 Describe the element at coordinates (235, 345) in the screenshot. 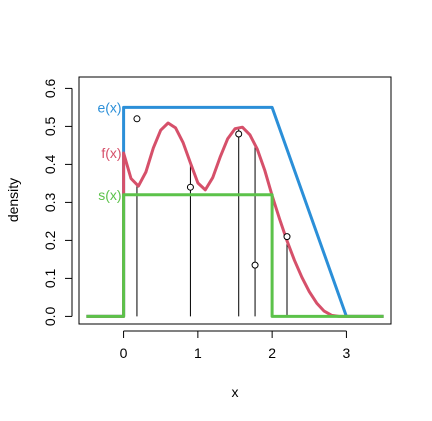

I see `x-axis: 0 1 2 3` at that location.